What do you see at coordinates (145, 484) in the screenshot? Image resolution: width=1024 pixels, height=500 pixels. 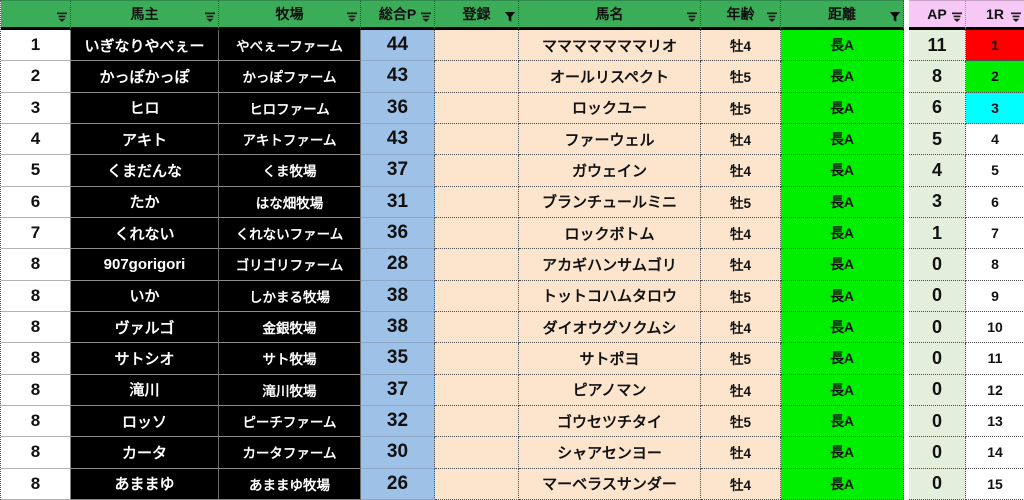 I see `cell-owner: あままゆ` at bounding box center [145, 484].